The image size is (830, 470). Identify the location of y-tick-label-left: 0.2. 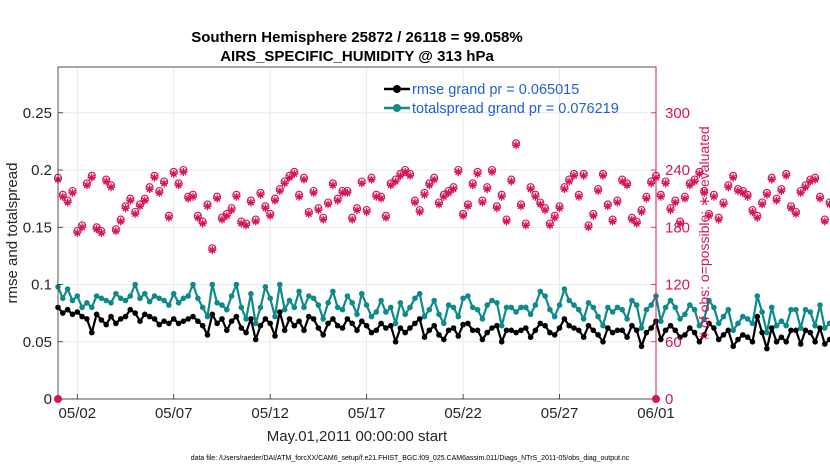
(41, 170).